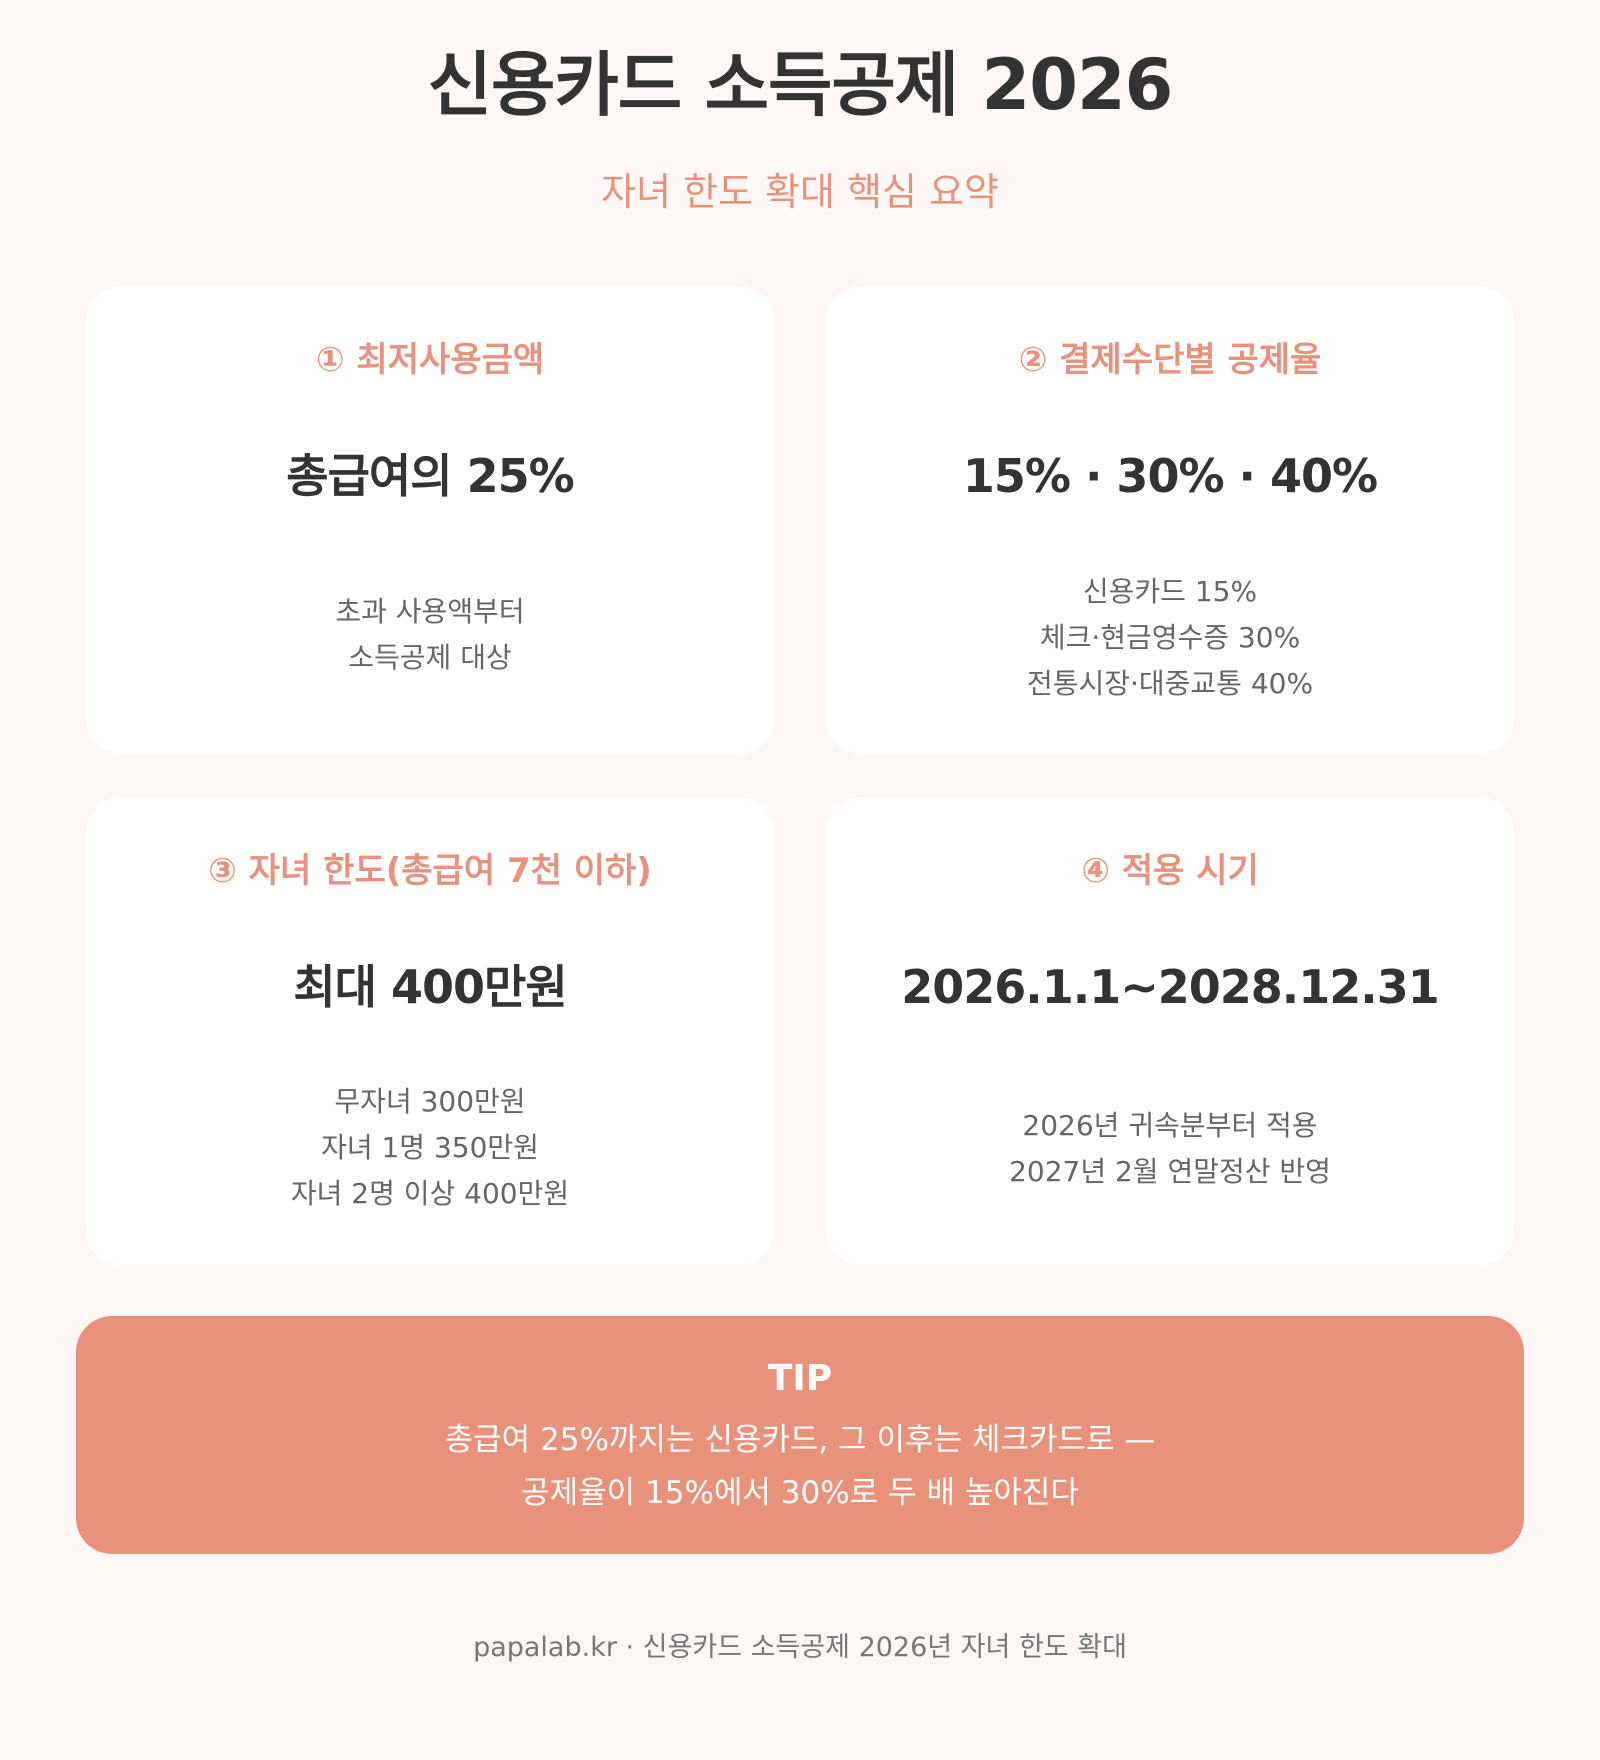  Describe the element at coordinates (800, 1493) in the screenshot. I see `tip-line: 공제율이 15%에서 30%로 두 배 높아진다` at that location.